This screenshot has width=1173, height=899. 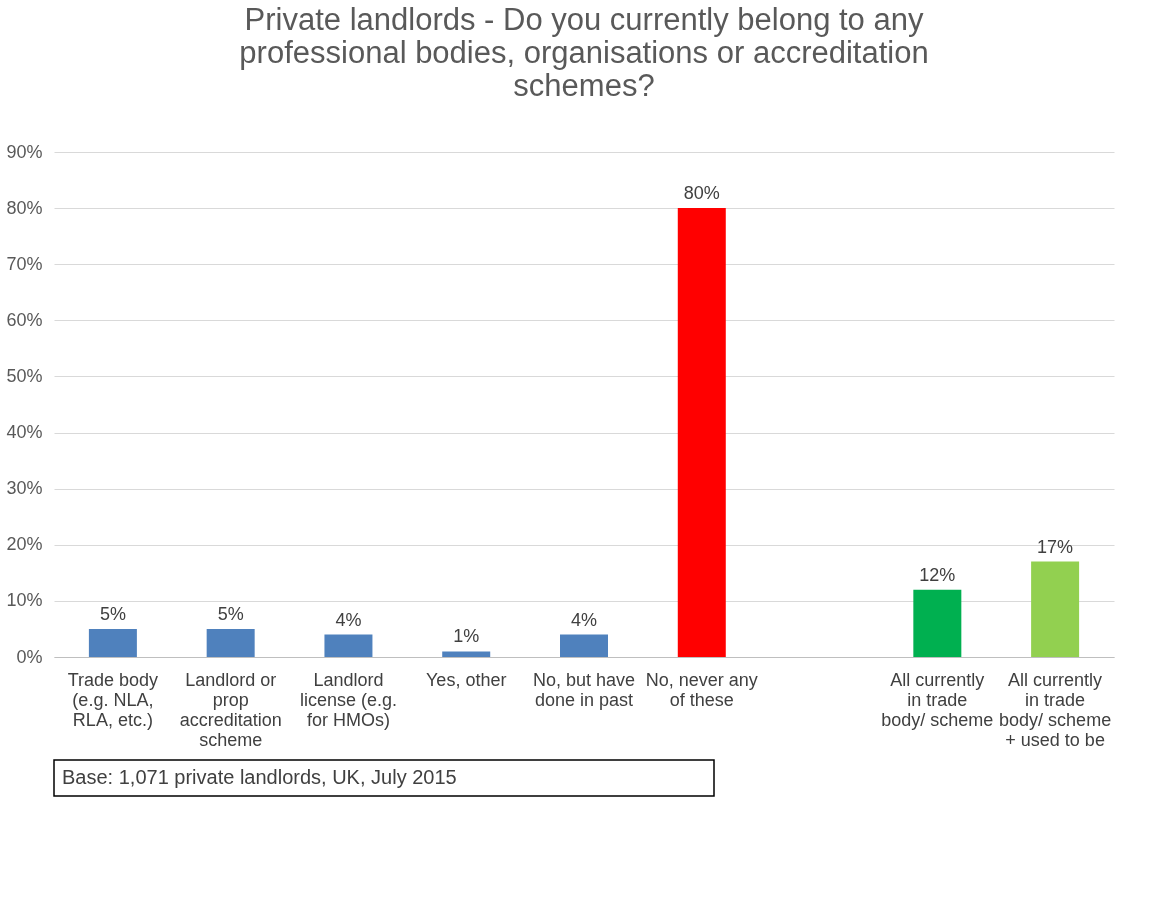 I want to click on x-tick-label: Trade body (e.g. NLA, RLA, etc.), so click(x=113, y=699).